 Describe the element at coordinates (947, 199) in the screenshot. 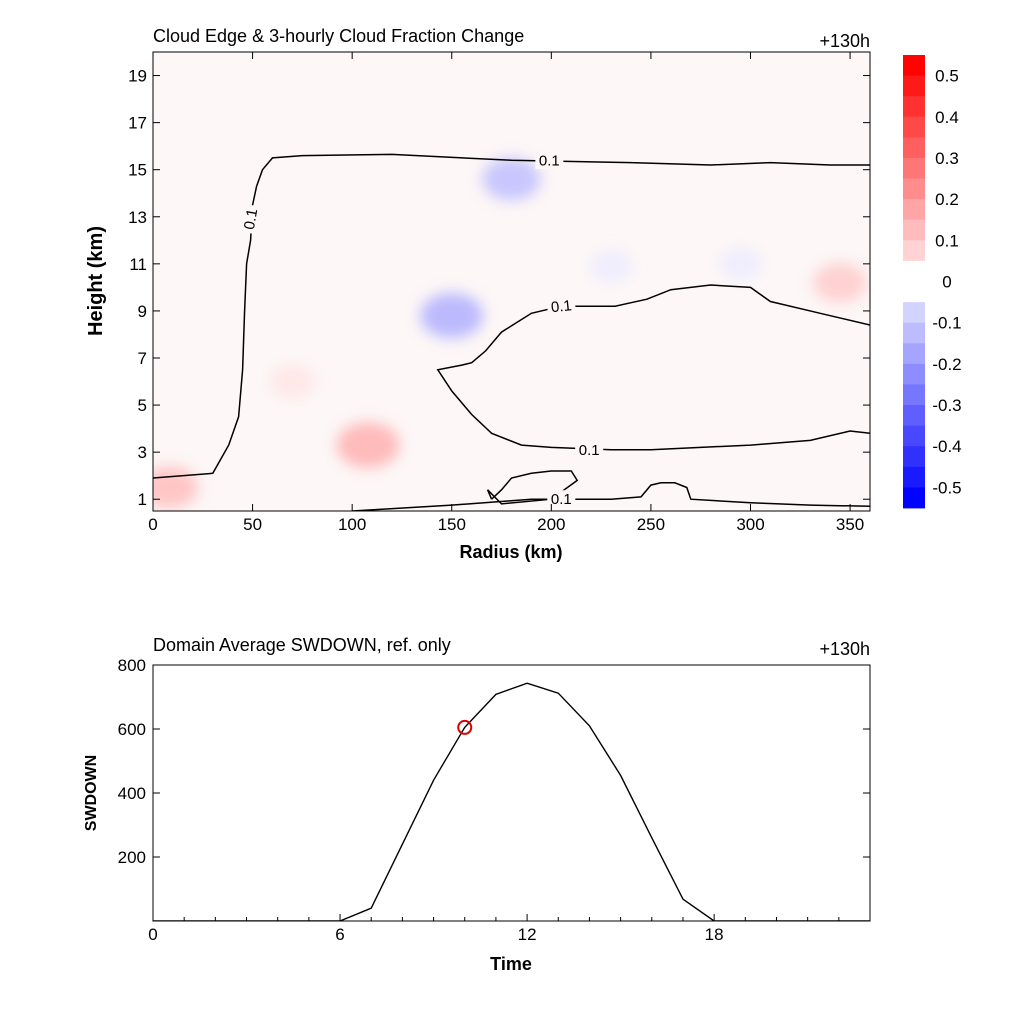

I see `colorbar-label: 0.2` at that location.